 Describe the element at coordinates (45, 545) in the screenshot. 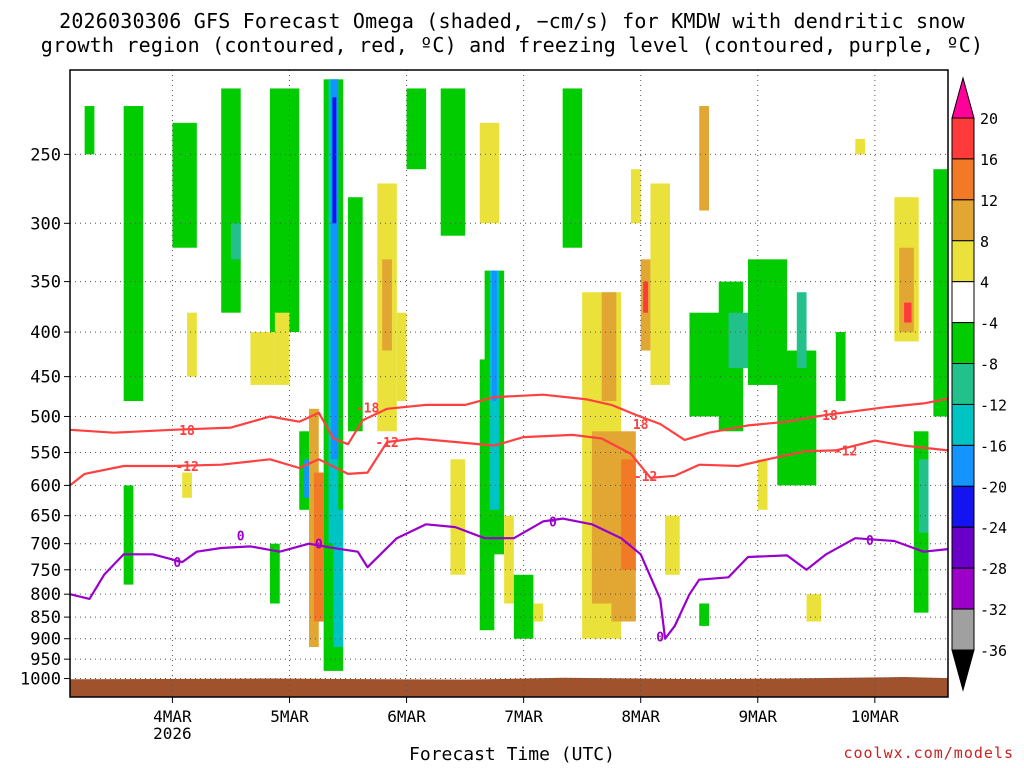

I see `y-tick-label: 700` at that location.